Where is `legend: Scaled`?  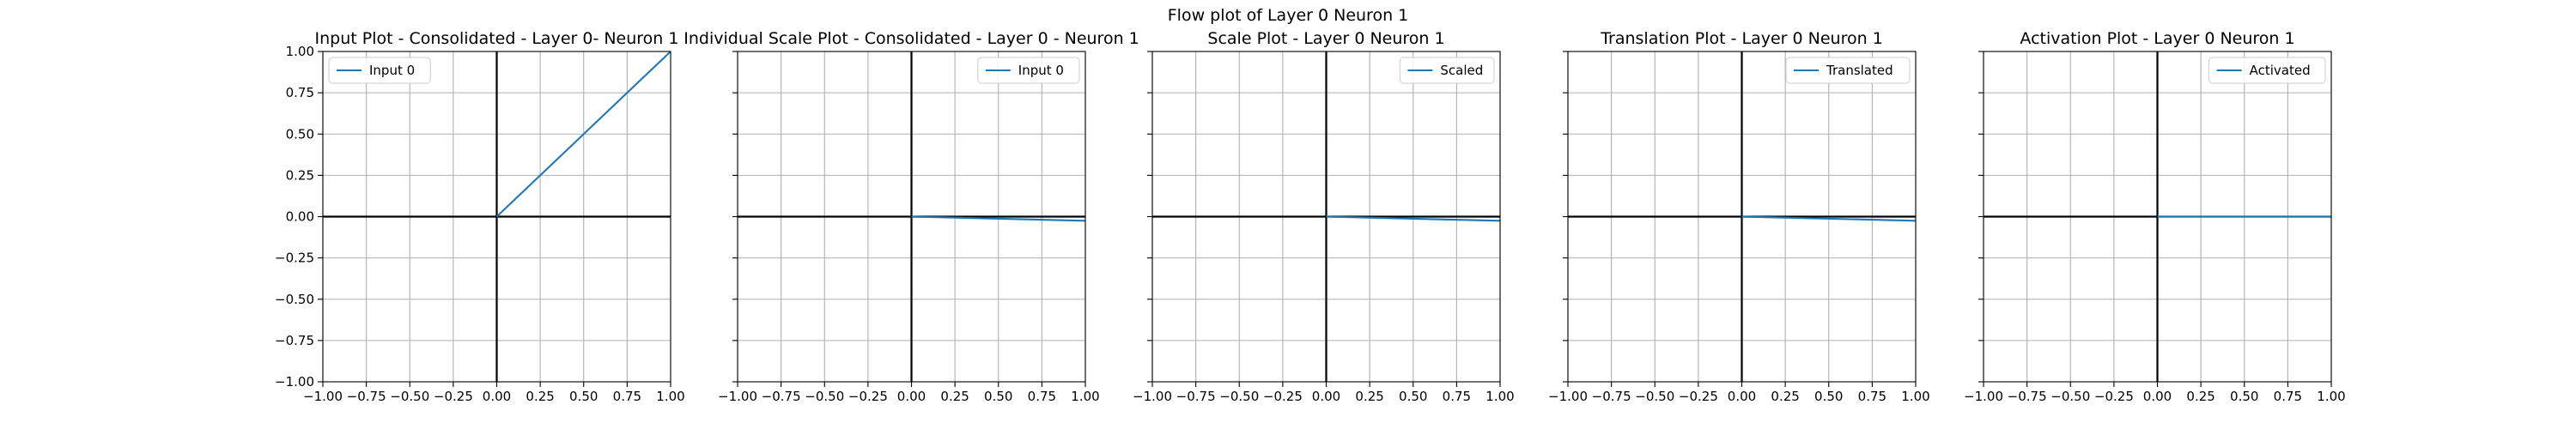 legend: Scaled is located at coordinates (1447, 70).